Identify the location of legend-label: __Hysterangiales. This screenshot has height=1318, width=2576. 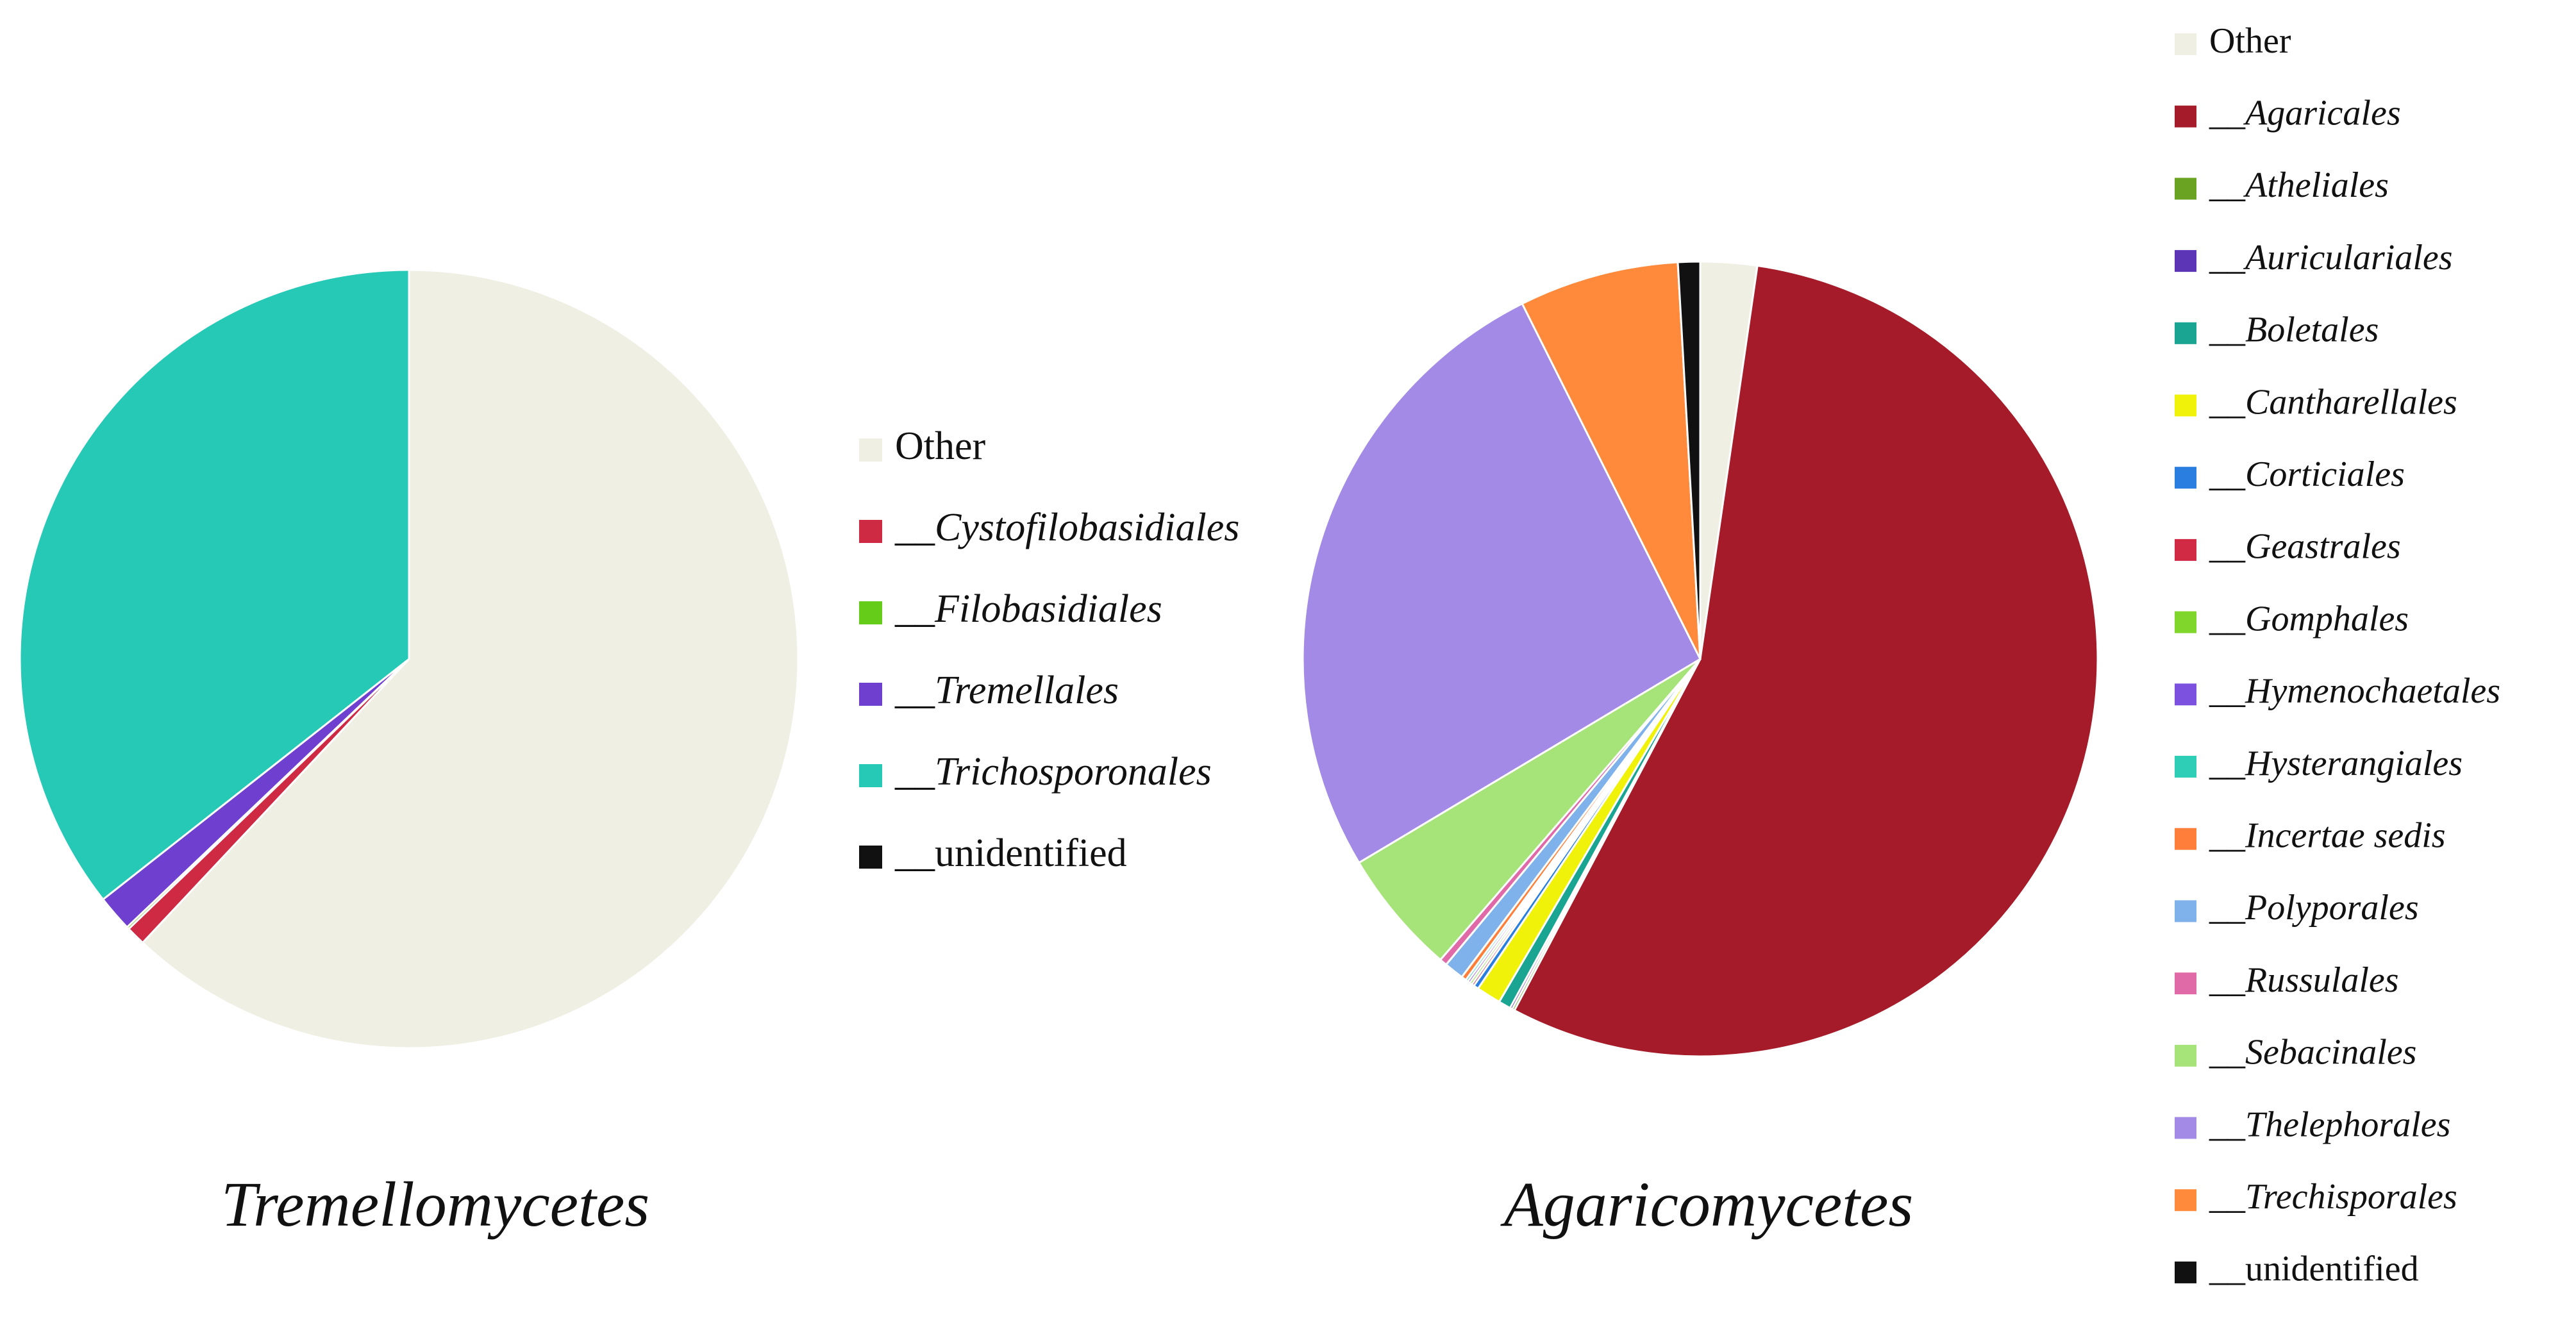
(2336, 764).